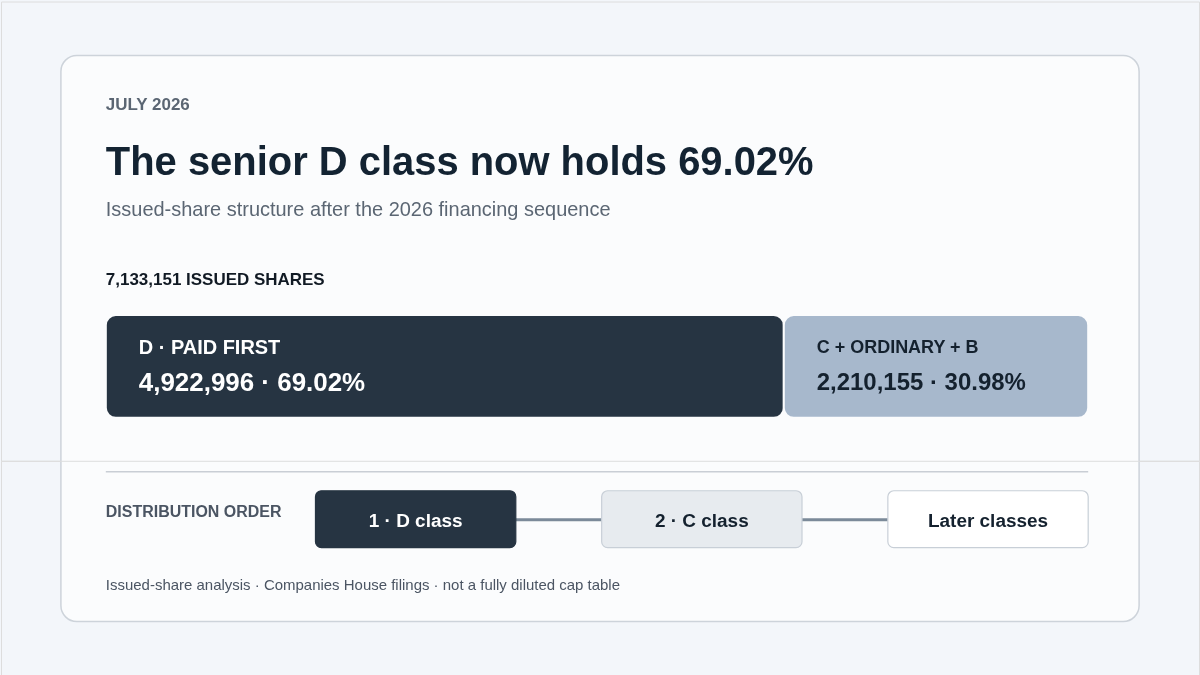  What do you see at coordinates (147, 105) in the screenshot?
I see `text: JULY 2026` at bounding box center [147, 105].